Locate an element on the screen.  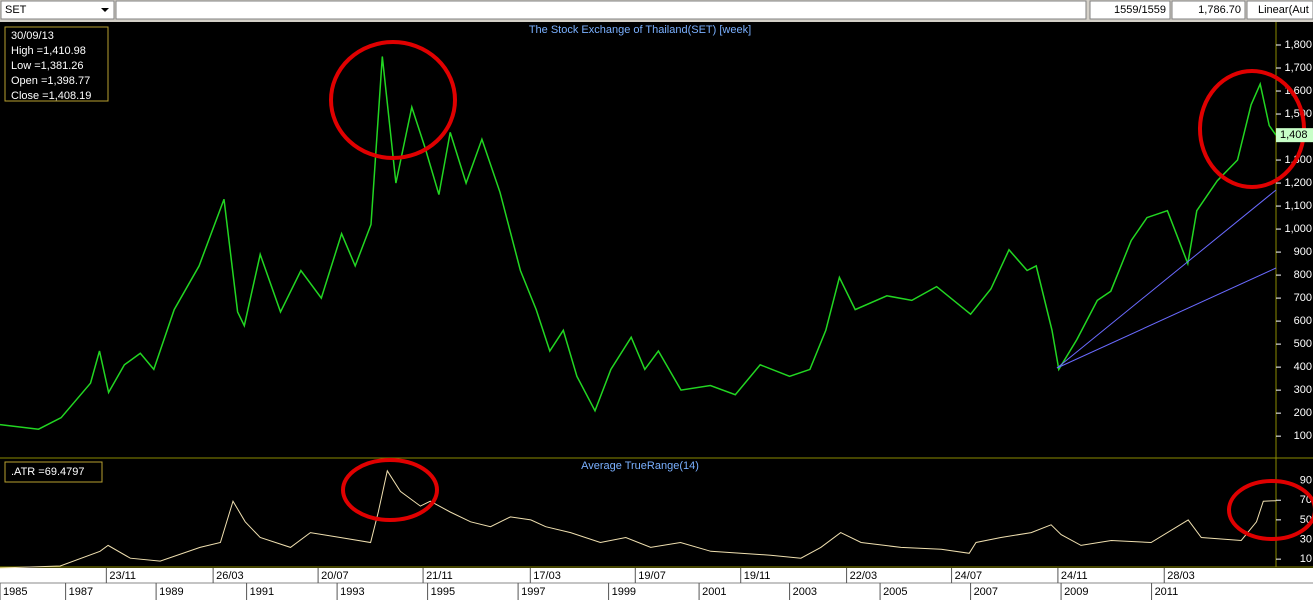
dropdown-arrow is located at coordinates (105, 10).